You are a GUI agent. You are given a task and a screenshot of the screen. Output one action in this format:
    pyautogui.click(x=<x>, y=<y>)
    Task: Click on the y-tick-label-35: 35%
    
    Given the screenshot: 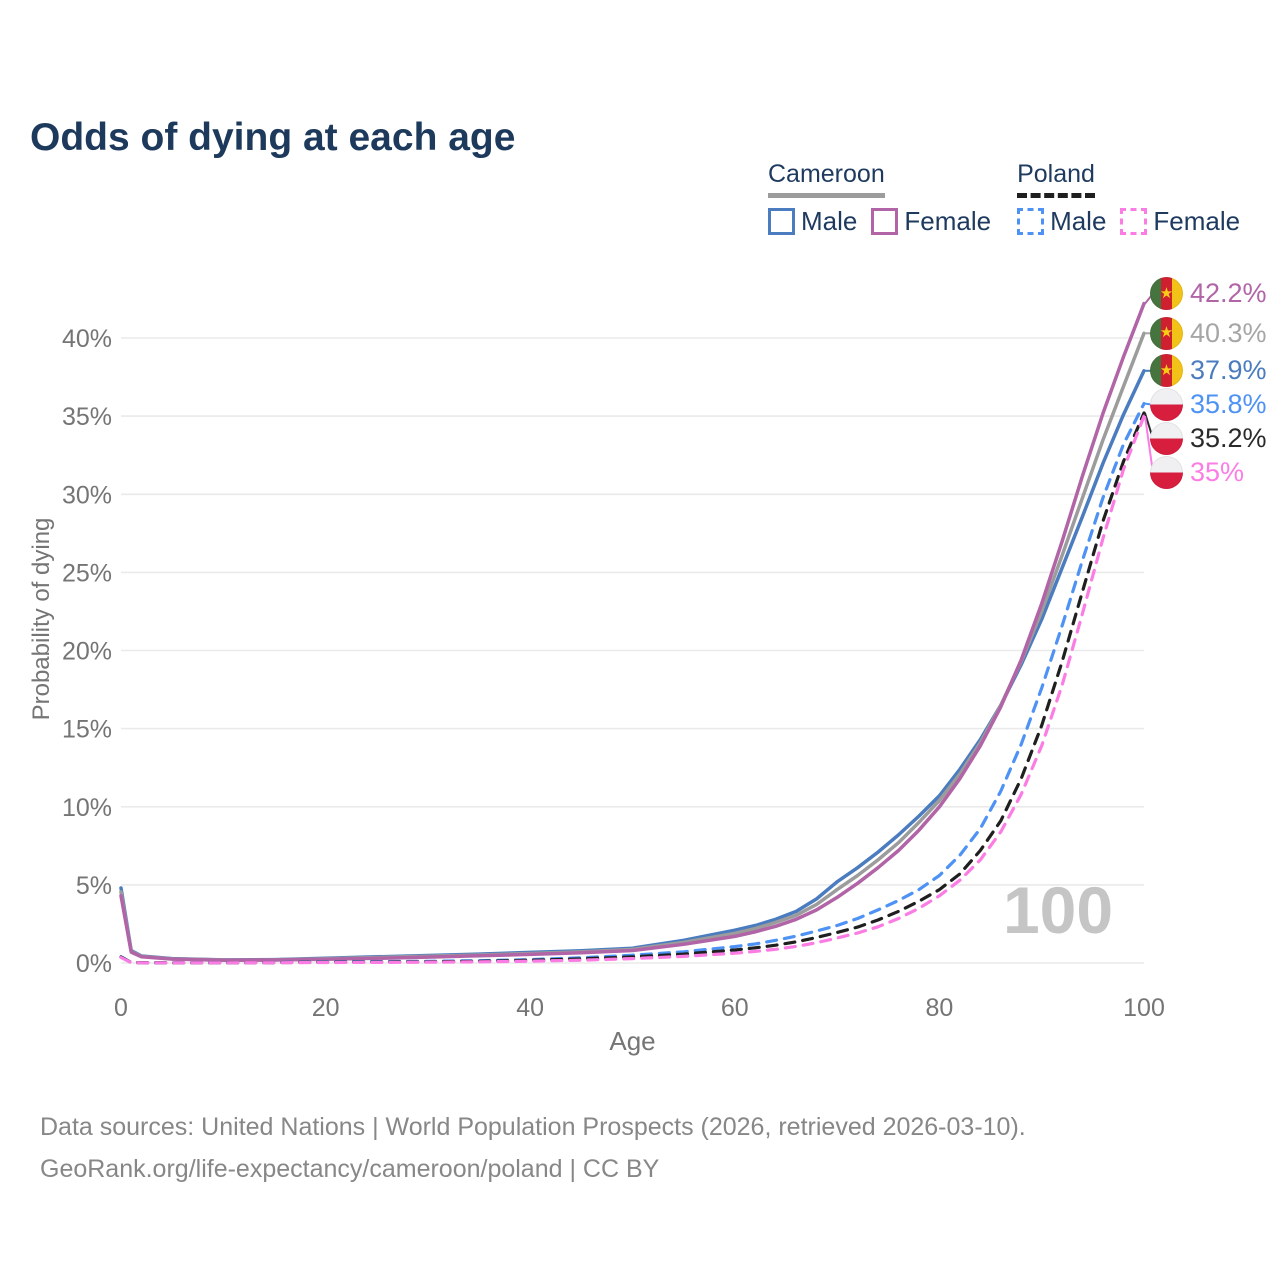 What is the action you would take?
    pyautogui.click(x=87, y=417)
    